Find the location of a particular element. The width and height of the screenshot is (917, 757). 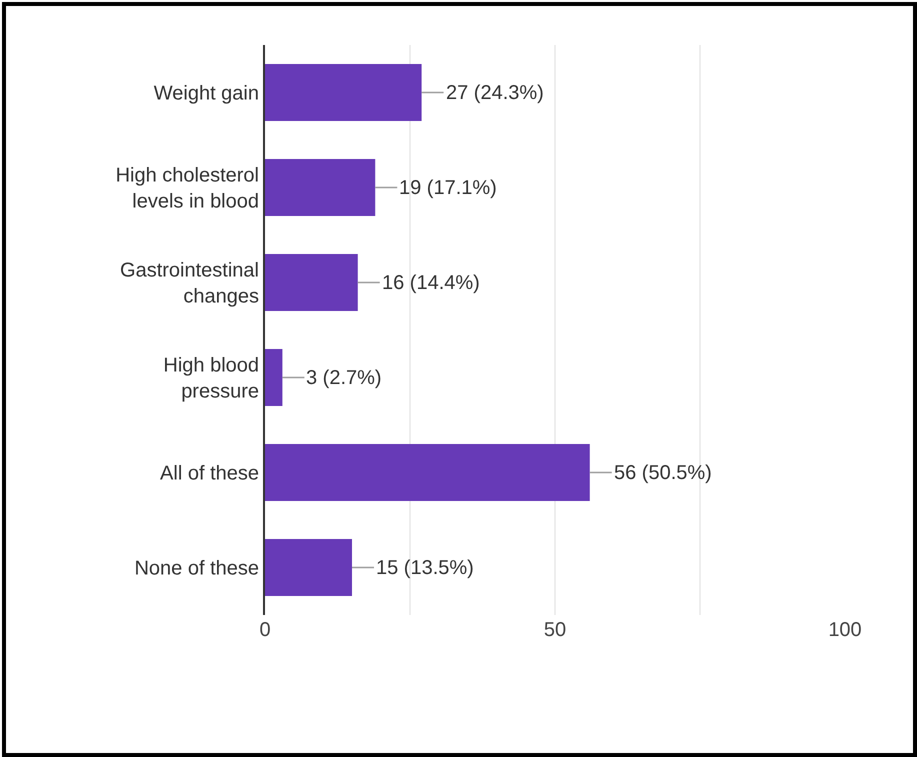

x-tick-label: 100 is located at coordinates (845, 630).